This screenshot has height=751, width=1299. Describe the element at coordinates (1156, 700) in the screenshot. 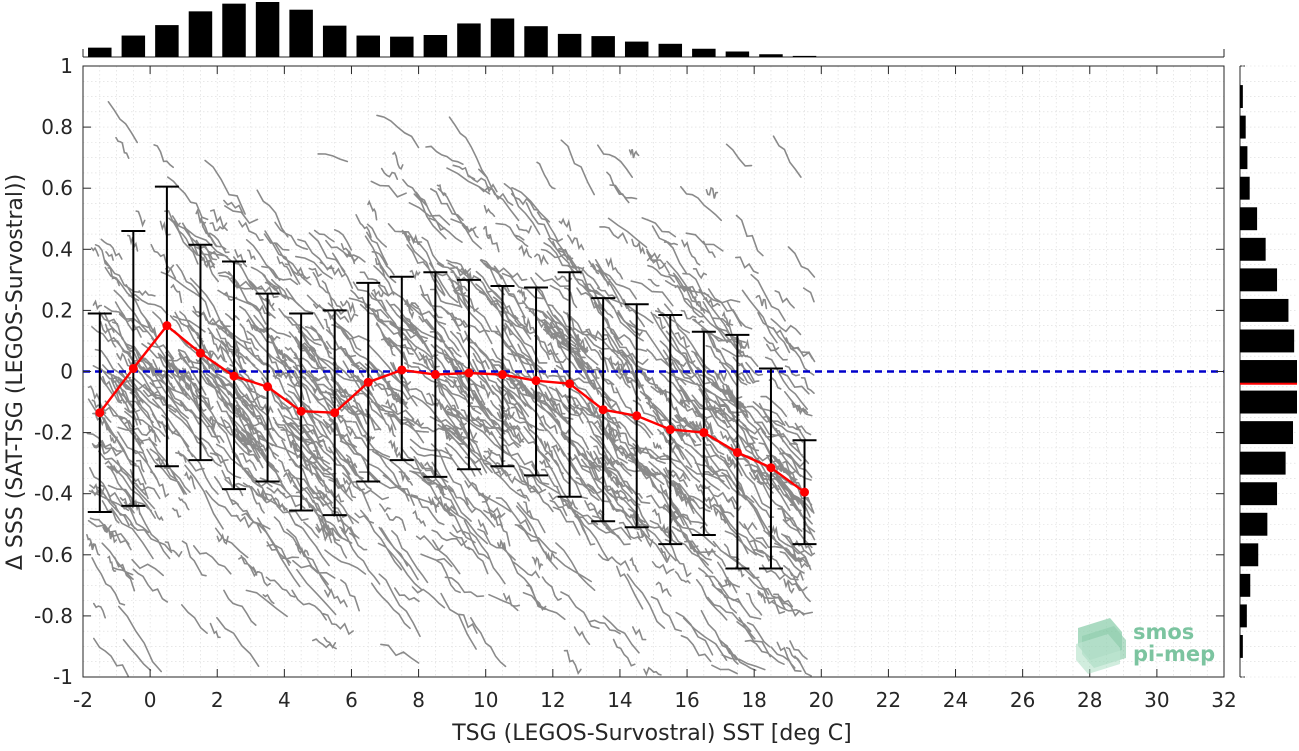

I see `x-tick-label: 30` at that location.